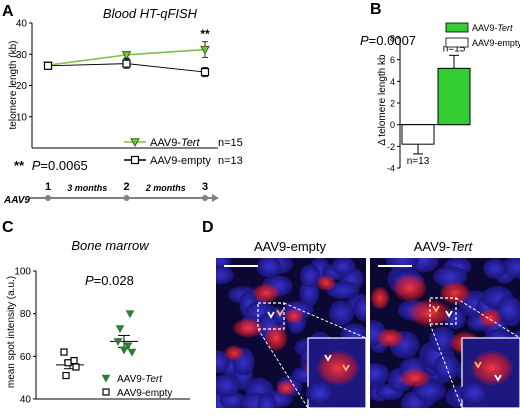 The width and height of the screenshot is (520, 416). I want to click on chart-b-ytick-label: 0, so click(392, 125).